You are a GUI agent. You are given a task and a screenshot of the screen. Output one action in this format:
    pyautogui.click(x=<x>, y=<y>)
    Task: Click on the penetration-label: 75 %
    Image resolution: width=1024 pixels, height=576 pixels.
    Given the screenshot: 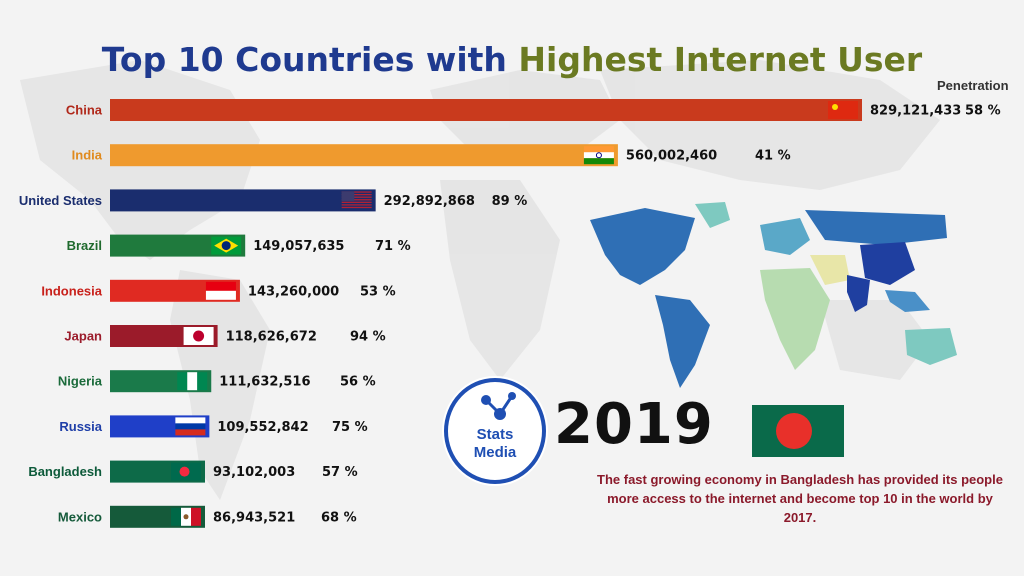 What is the action you would take?
    pyautogui.click(x=350, y=427)
    